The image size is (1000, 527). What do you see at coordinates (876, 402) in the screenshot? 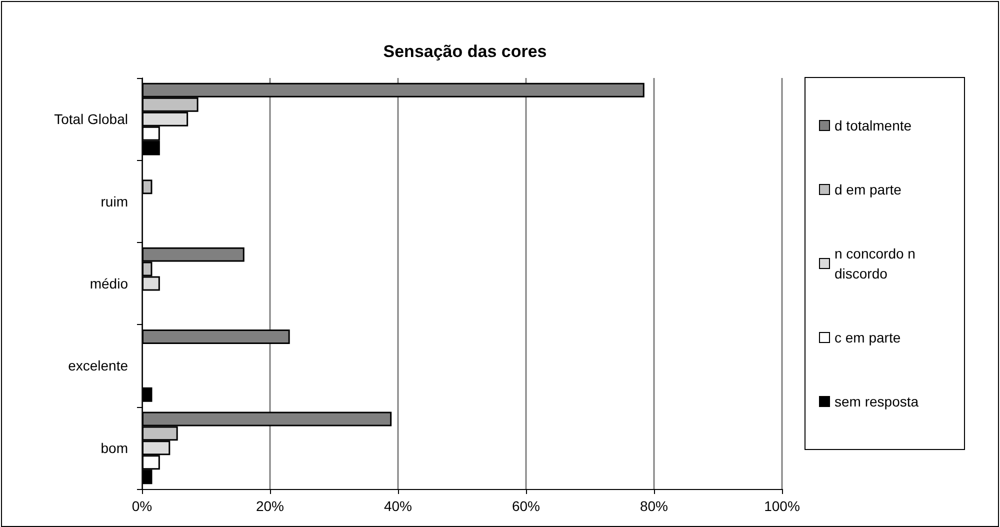
I see `legend-label: sem resposta` at bounding box center [876, 402].